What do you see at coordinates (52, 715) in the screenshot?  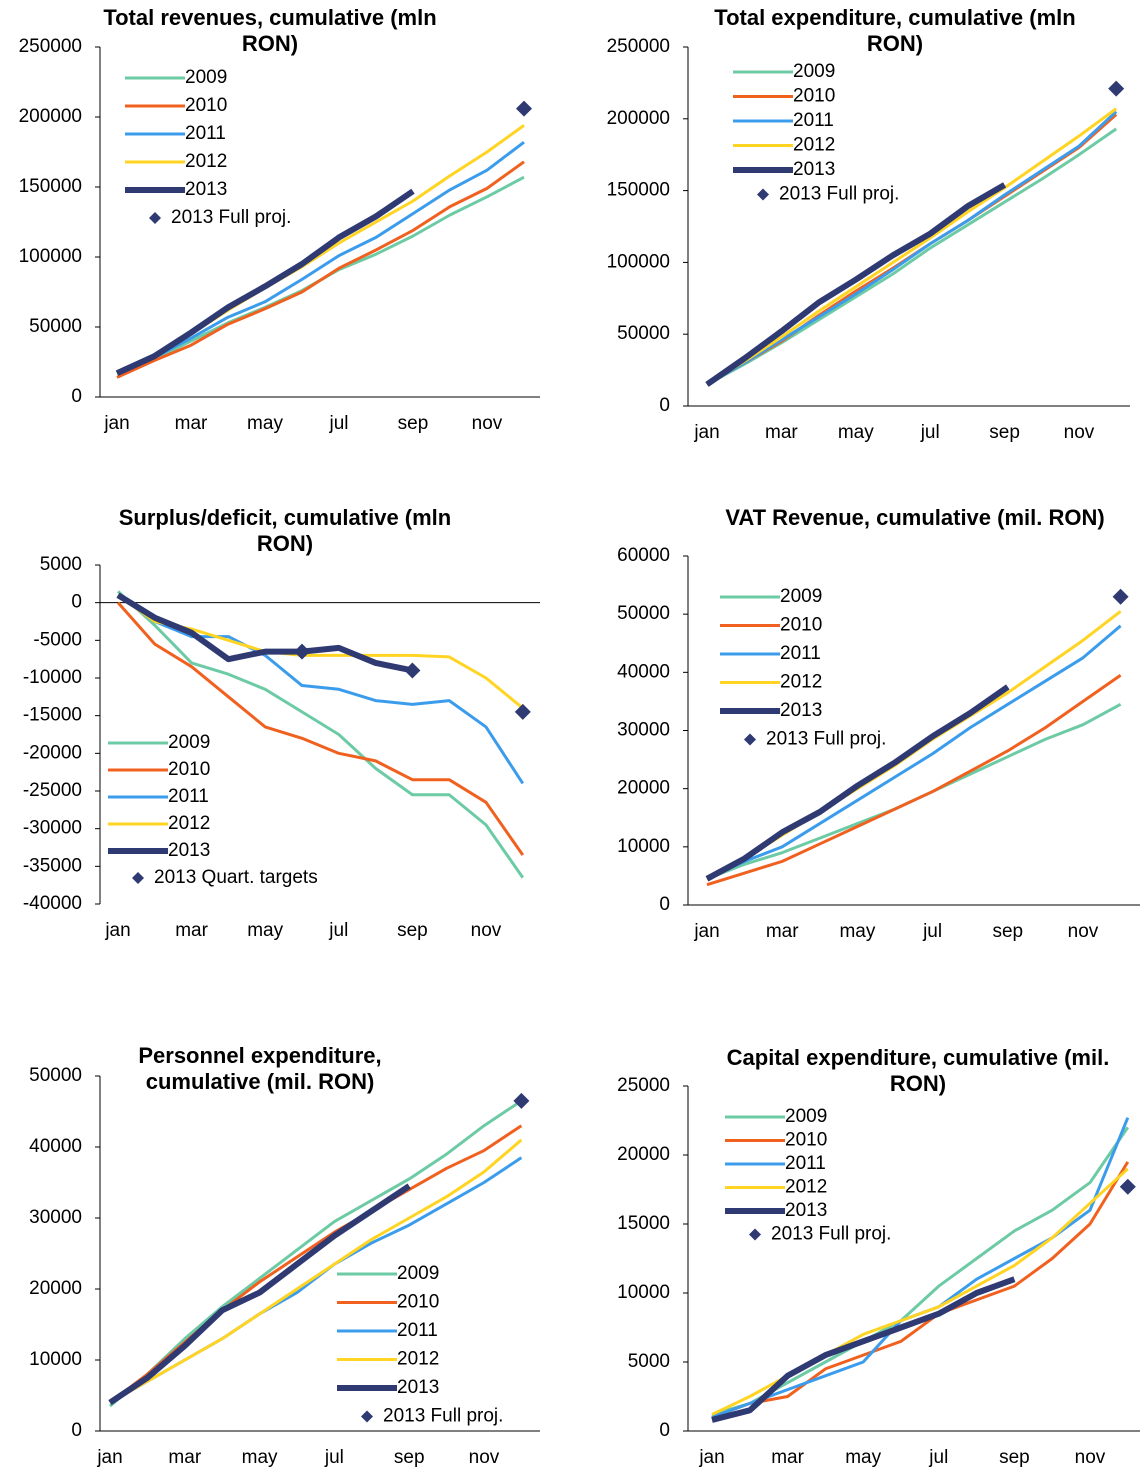 I see `y-tick-label: -15000` at bounding box center [52, 715].